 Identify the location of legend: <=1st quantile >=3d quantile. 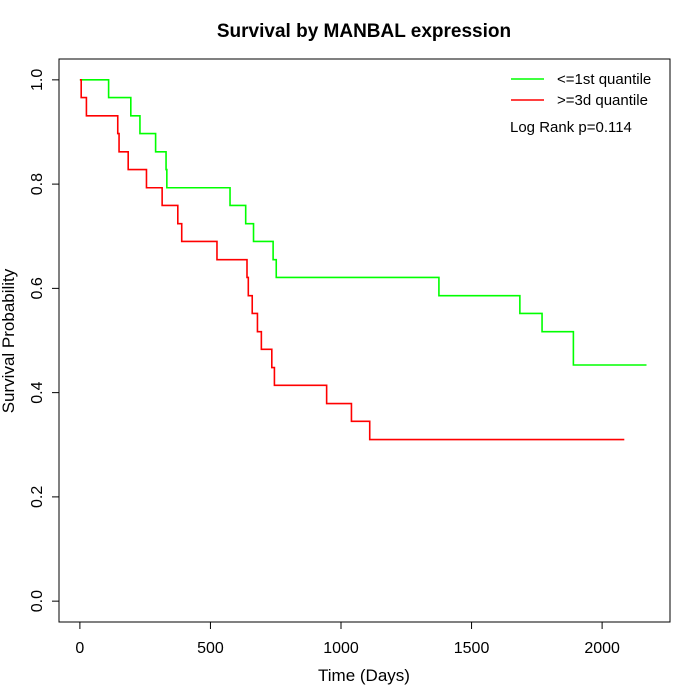
(581, 90).